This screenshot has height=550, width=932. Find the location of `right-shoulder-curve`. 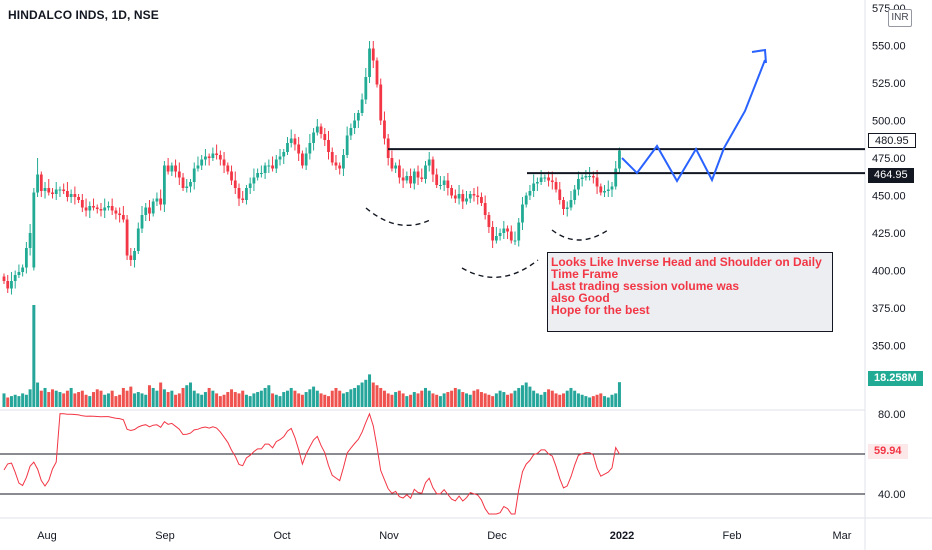

right-shoulder-curve is located at coordinates (580, 235).